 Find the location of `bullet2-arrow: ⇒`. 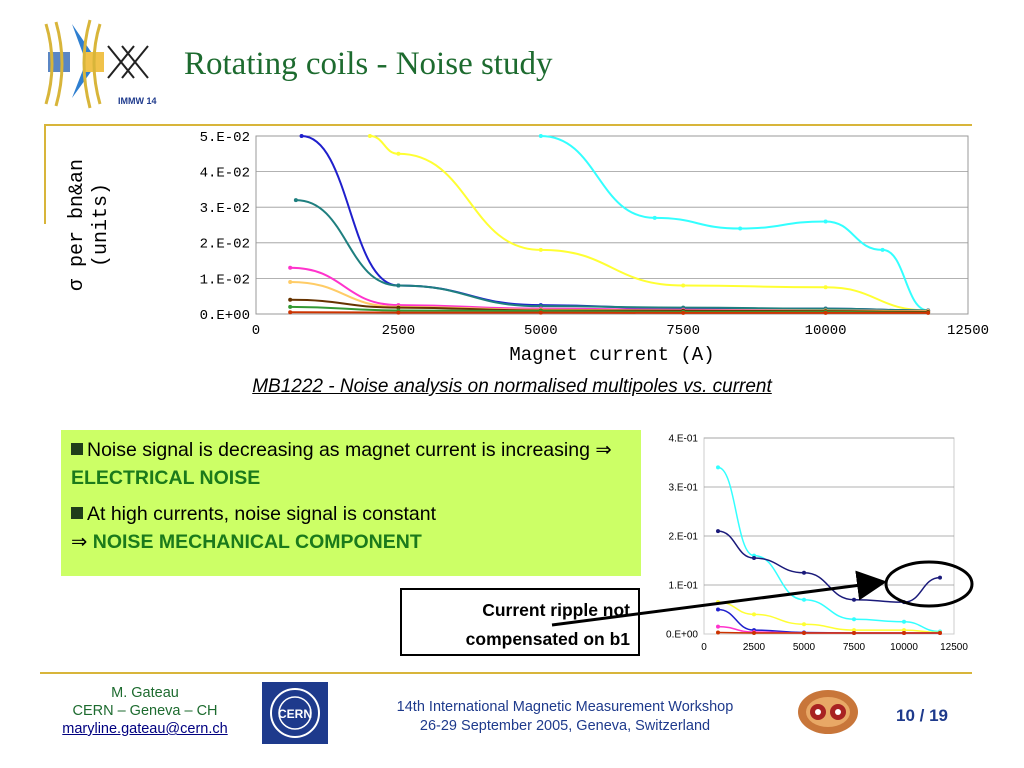

bullet2-arrow: ⇒ is located at coordinates (82, 542).